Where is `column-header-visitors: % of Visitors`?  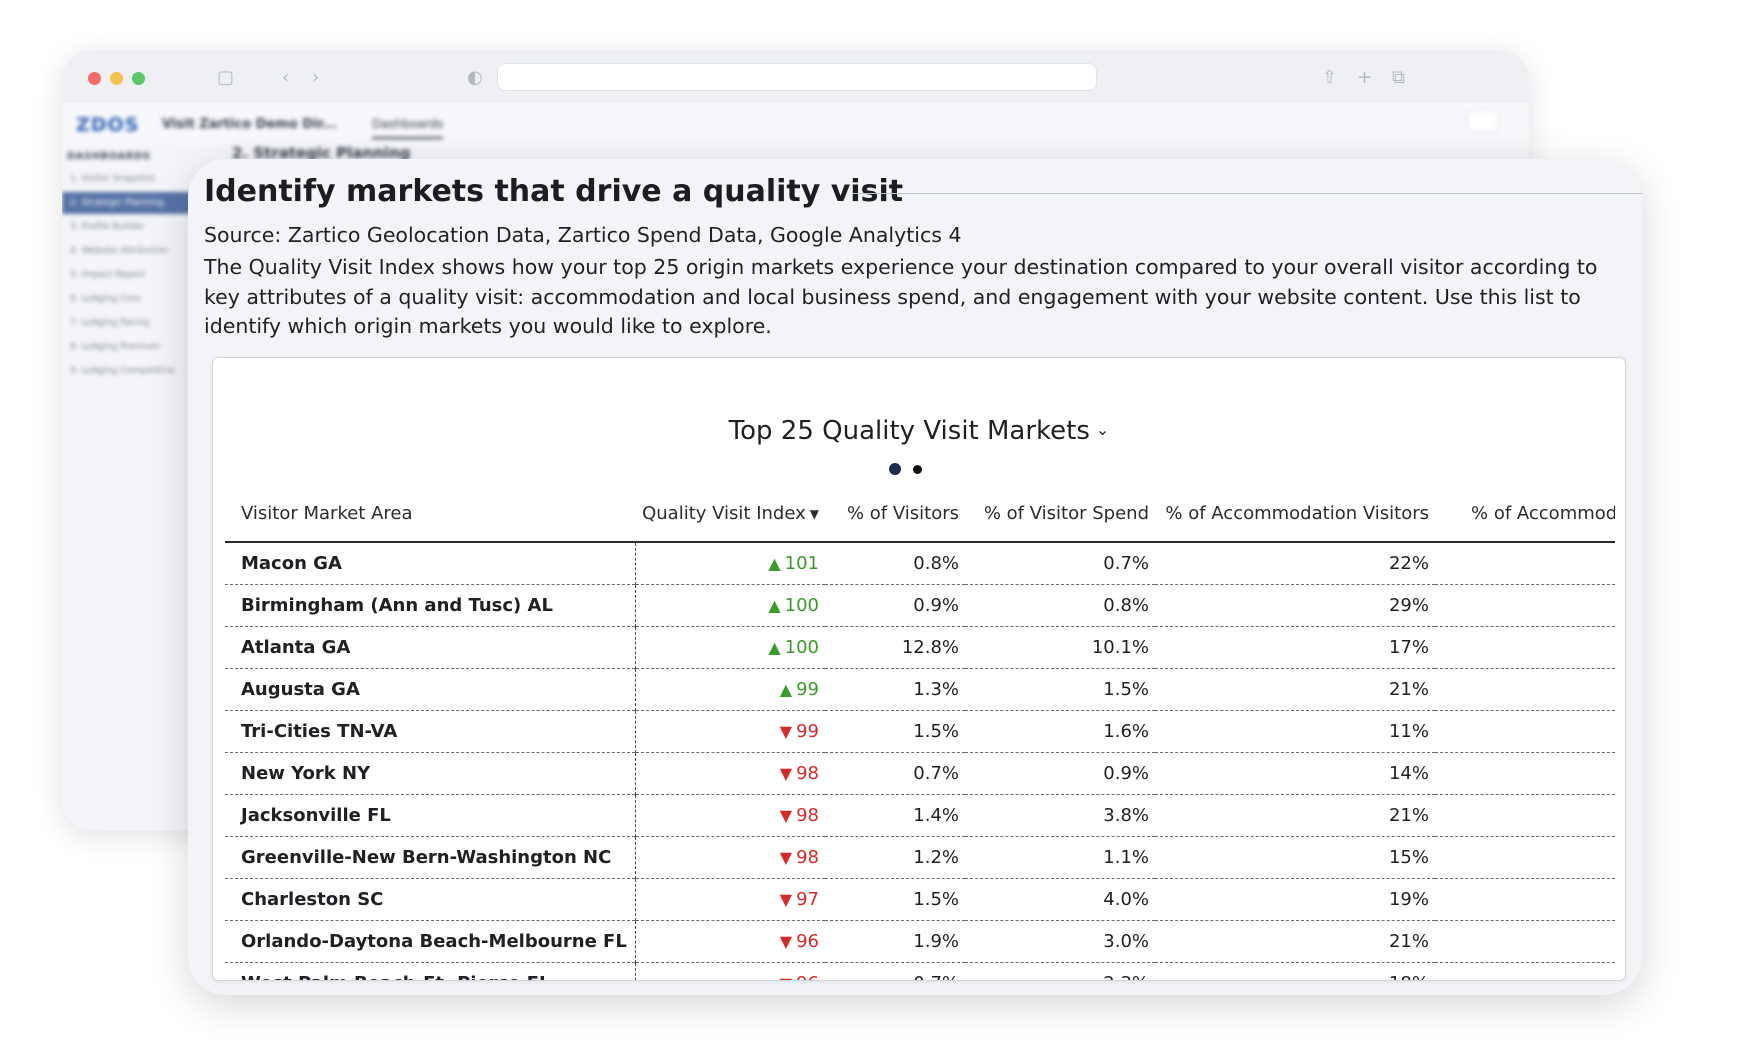
column-header-visitors: % of Visitors is located at coordinates (902, 513).